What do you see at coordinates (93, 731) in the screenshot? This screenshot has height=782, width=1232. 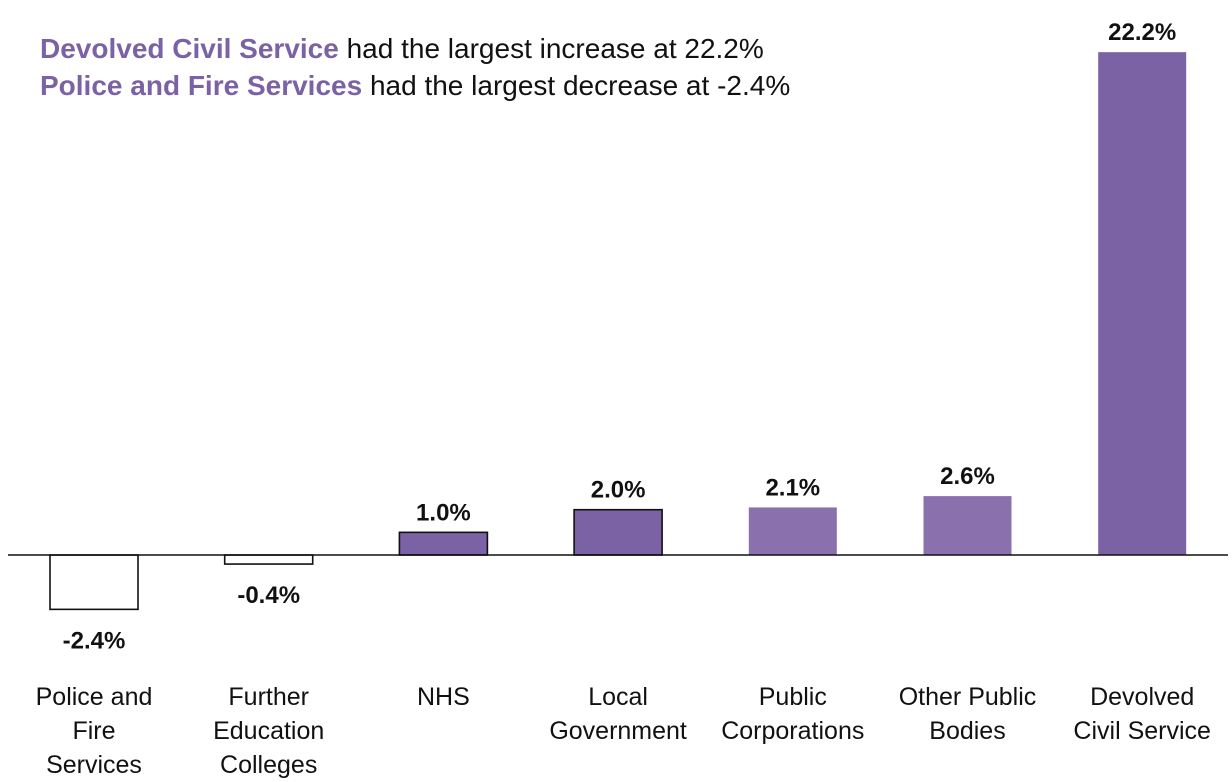 I see `category-label: Fire` at bounding box center [93, 731].